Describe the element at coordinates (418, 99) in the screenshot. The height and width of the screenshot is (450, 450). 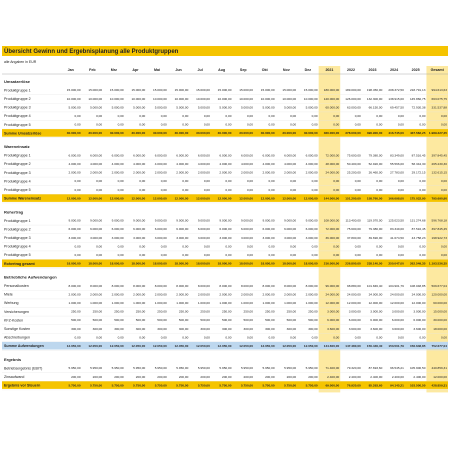
I see `cell-value: 145.860,75` at that location.